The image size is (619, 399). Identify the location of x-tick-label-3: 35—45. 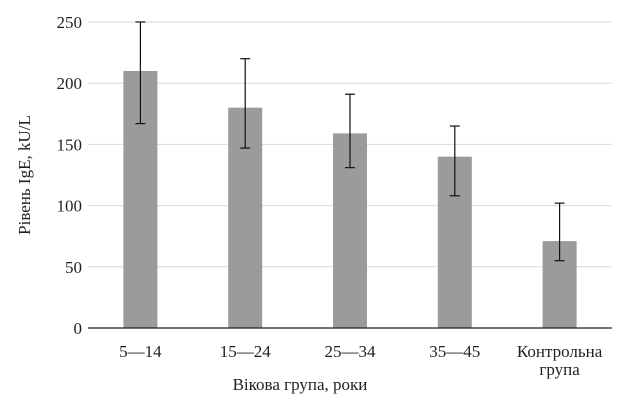
(454, 351).